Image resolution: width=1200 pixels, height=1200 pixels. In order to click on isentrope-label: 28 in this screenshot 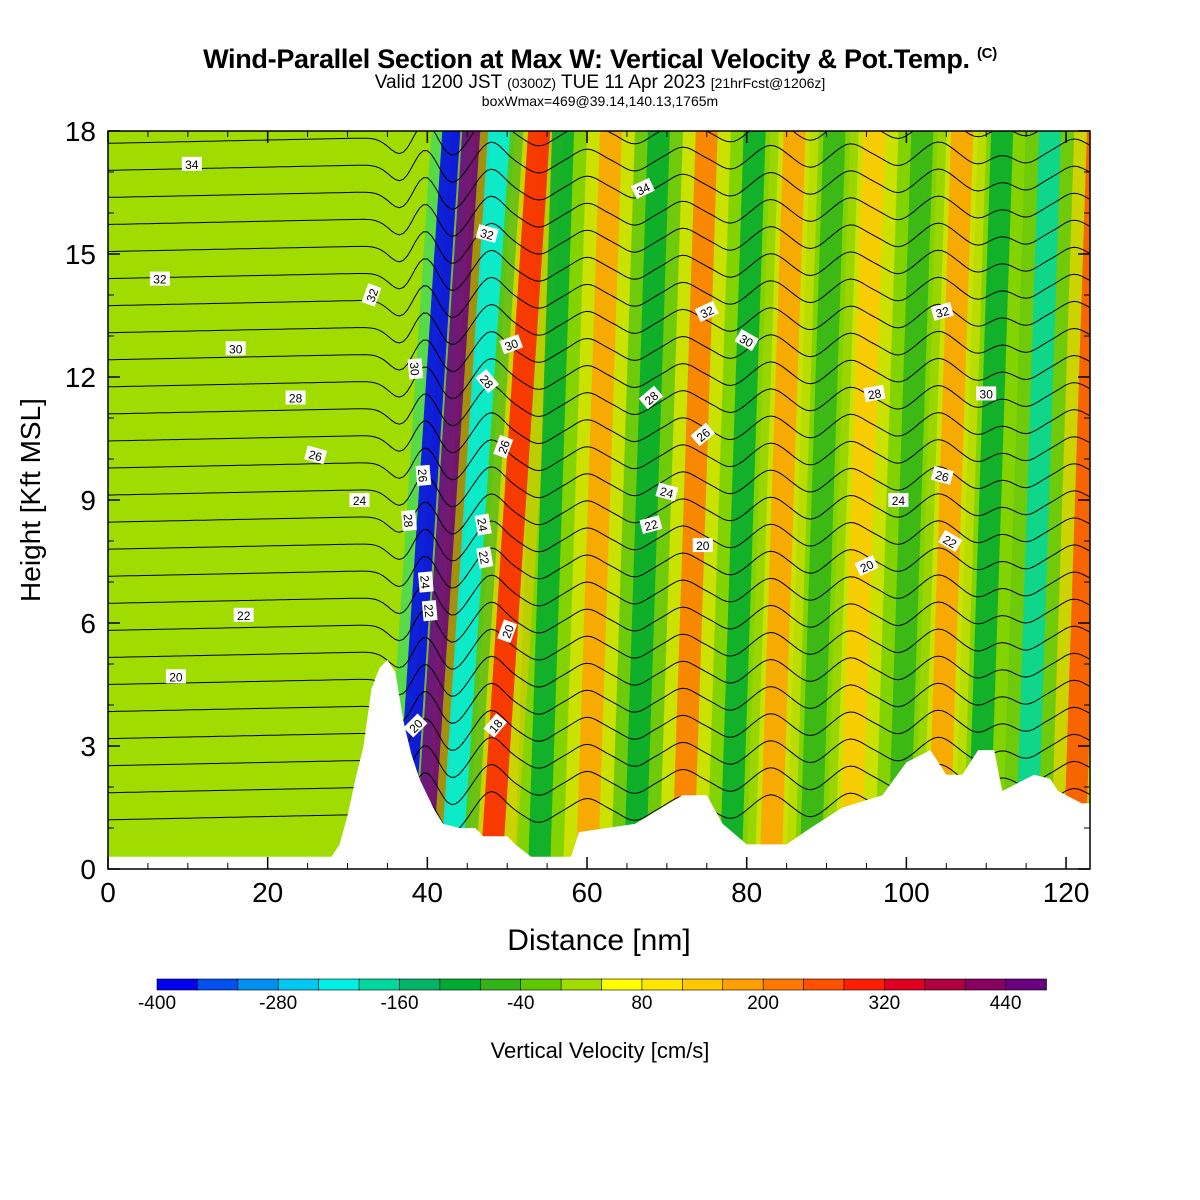, I will do `click(874, 393)`.